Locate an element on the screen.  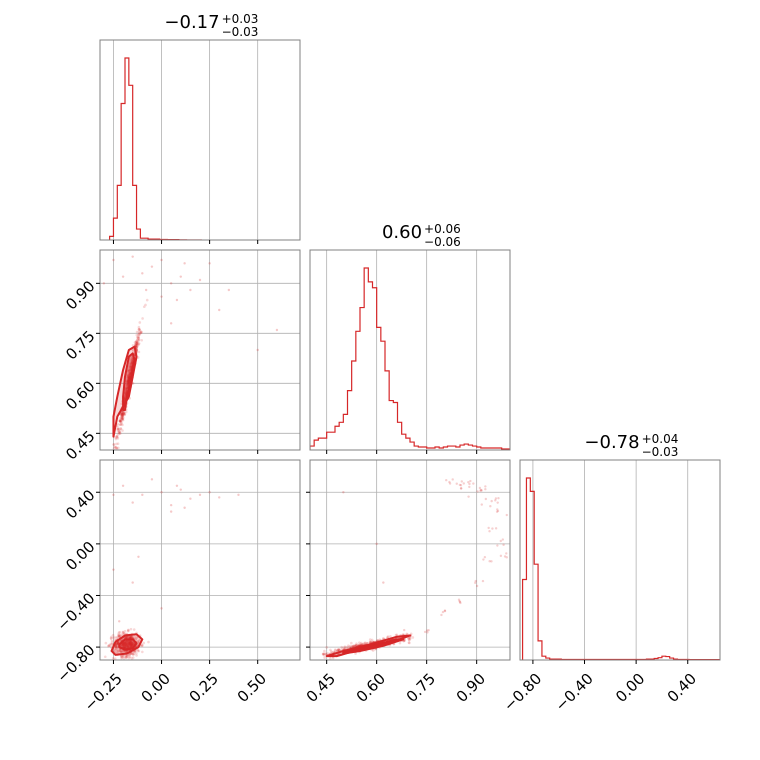
x-tick-label: −0.40 is located at coordinates (574, 692).